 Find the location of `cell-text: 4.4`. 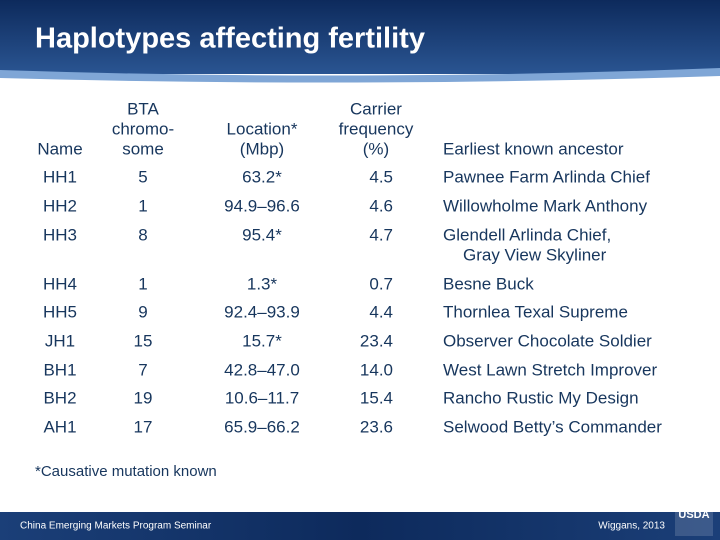

cell-text: 4.4 is located at coordinates (381, 311).